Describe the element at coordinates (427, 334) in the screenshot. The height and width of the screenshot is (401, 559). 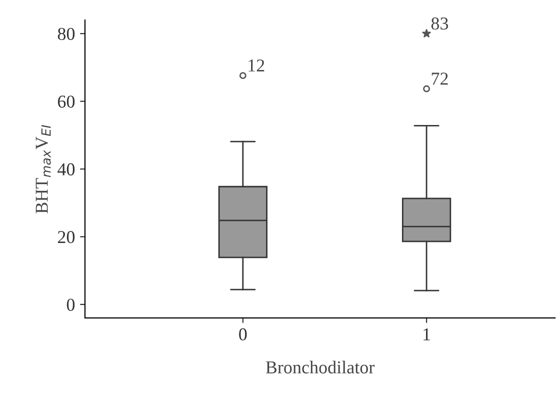
I see `x-tick-label: 1` at that location.